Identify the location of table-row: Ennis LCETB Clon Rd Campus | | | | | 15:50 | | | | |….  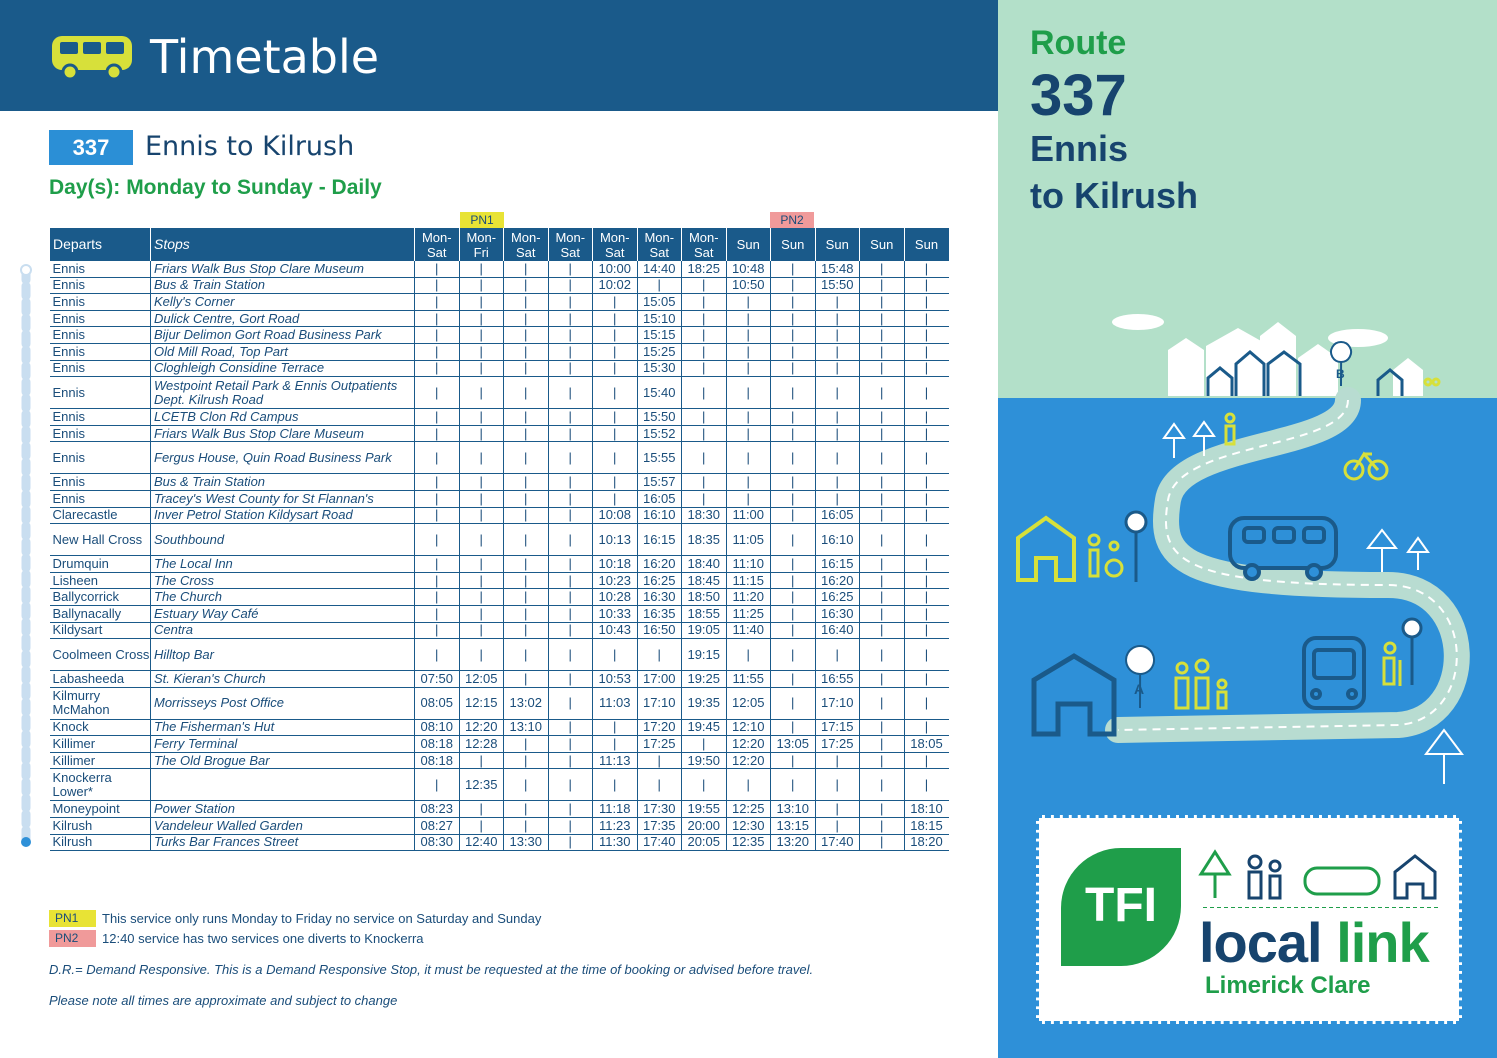
(499, 417).